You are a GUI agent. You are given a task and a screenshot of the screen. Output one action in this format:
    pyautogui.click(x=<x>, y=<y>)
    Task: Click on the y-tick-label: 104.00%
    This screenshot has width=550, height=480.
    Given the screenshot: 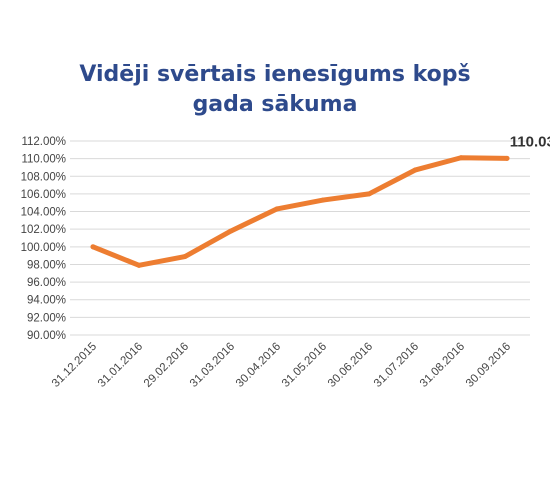 What is the action you would take?
    pyautogui.click(x=43, y=213)
    